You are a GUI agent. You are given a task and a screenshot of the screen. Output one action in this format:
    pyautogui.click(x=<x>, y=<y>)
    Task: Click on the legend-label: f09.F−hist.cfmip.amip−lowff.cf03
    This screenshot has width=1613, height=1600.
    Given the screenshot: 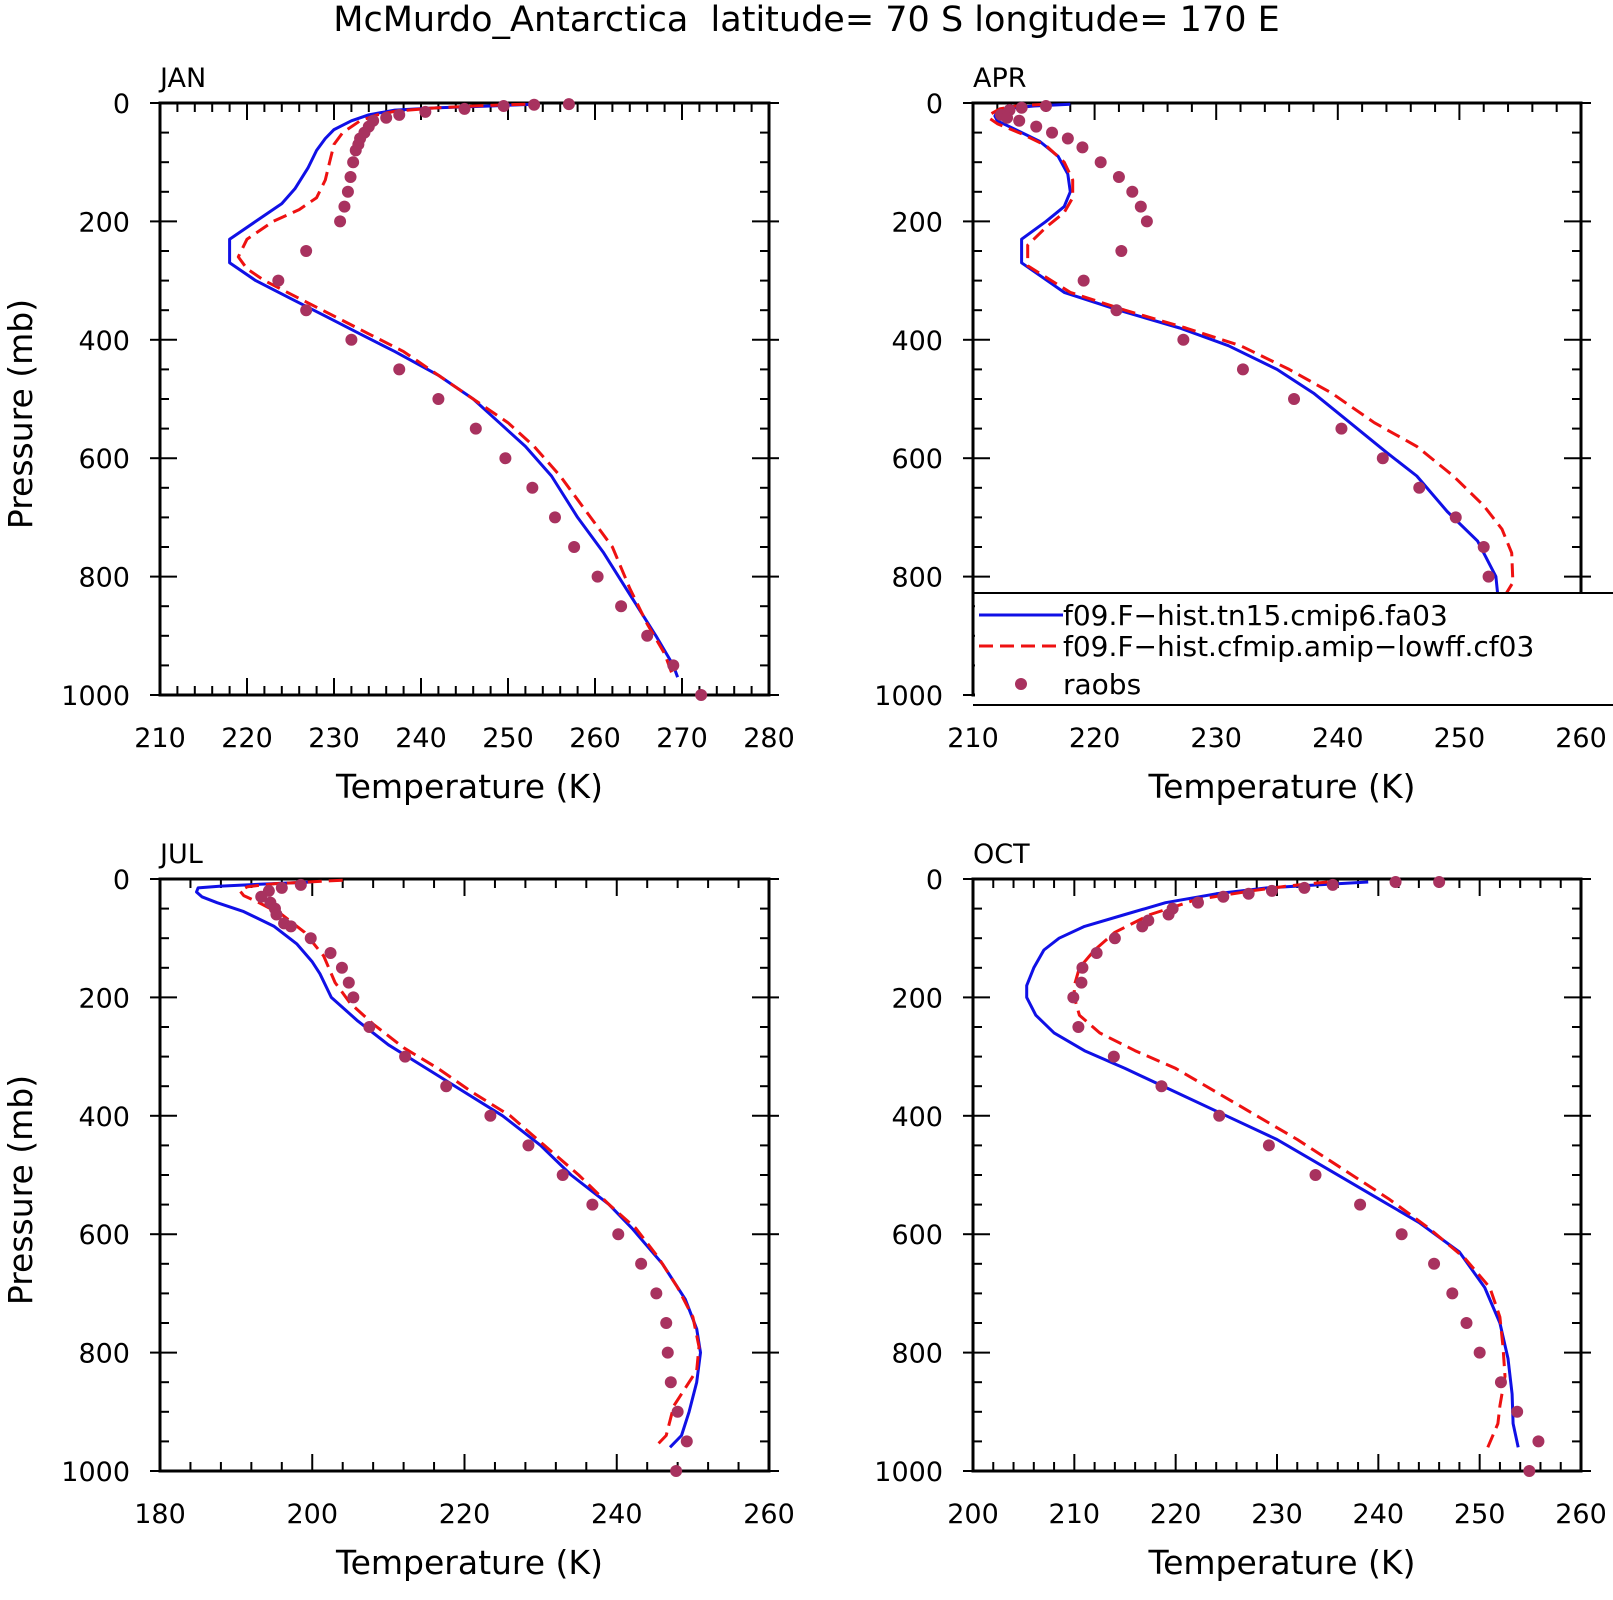 What is the action you would take?
    pyautogui.click(x=1298, y=646)
    